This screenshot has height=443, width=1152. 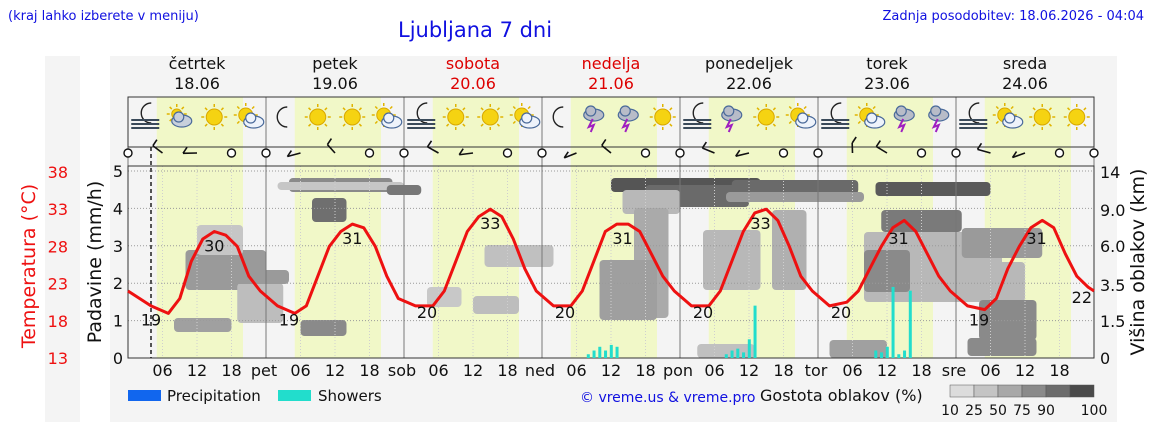 I want to click on page-title: Ljubljana 7 dni, so click(x=475, y=30).